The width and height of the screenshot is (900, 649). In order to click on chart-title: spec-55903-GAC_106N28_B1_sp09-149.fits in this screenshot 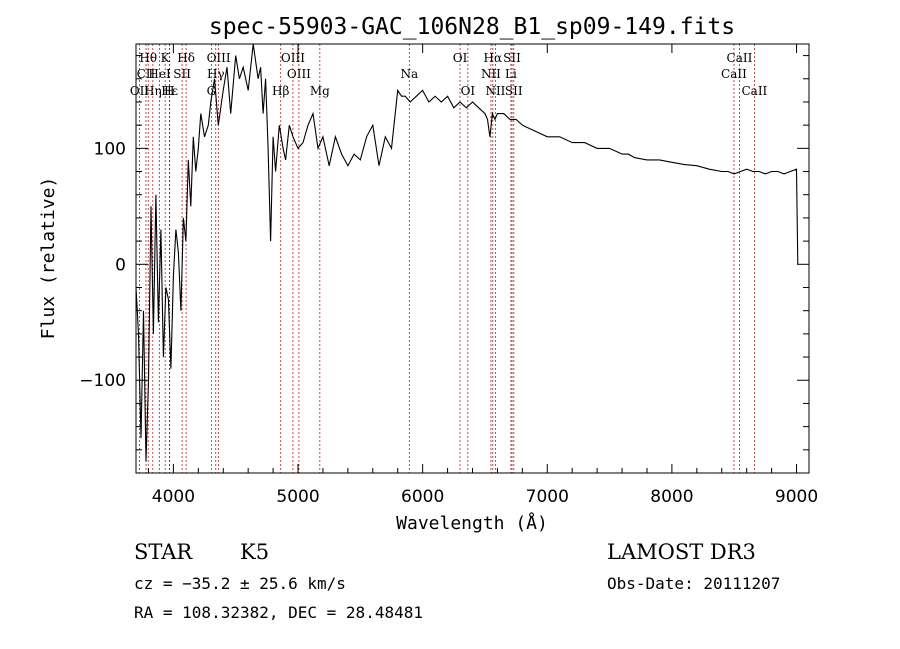, I will do `click(472, 27)`.